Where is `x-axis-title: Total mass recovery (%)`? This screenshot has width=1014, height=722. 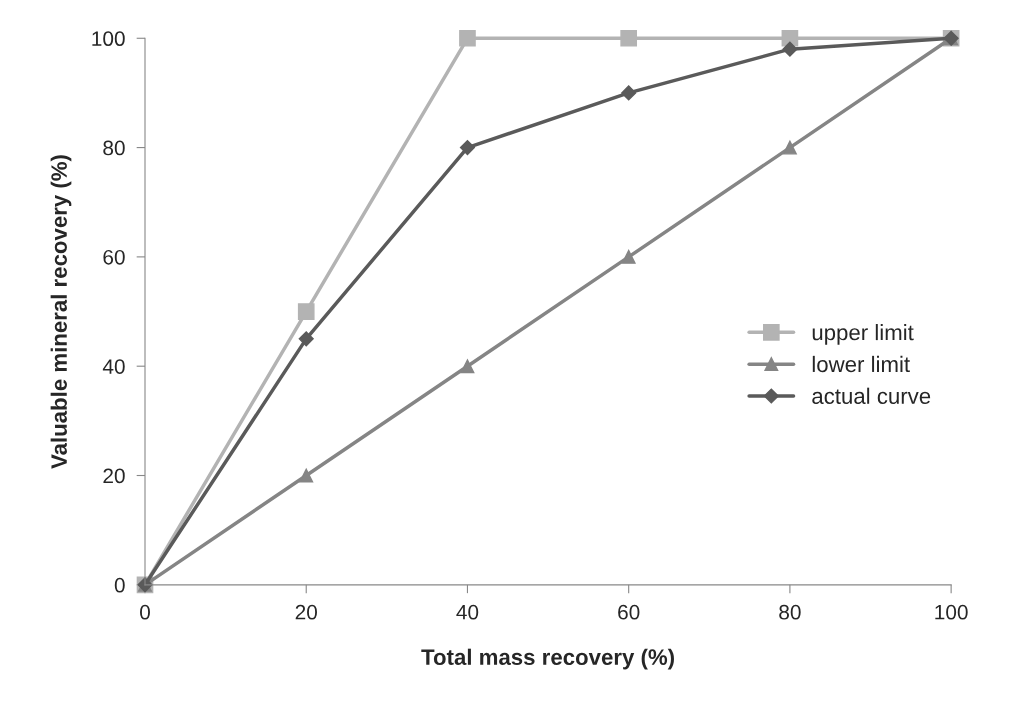
x-axis-title: Total mass recovery (%) is located at coordinates (547, 659).